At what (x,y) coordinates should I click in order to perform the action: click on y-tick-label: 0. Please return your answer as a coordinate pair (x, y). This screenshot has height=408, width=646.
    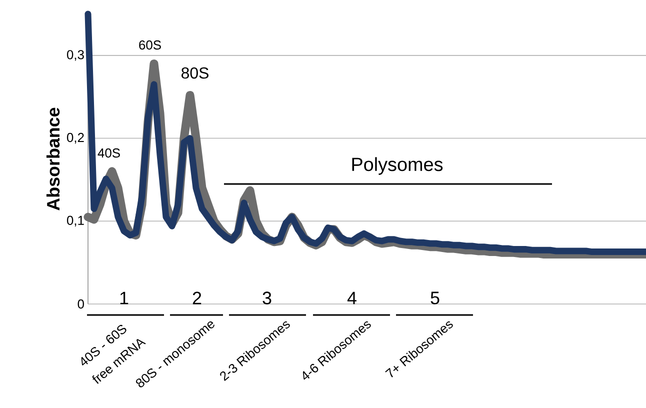
    Looking at the image, I should click on (81, 304).